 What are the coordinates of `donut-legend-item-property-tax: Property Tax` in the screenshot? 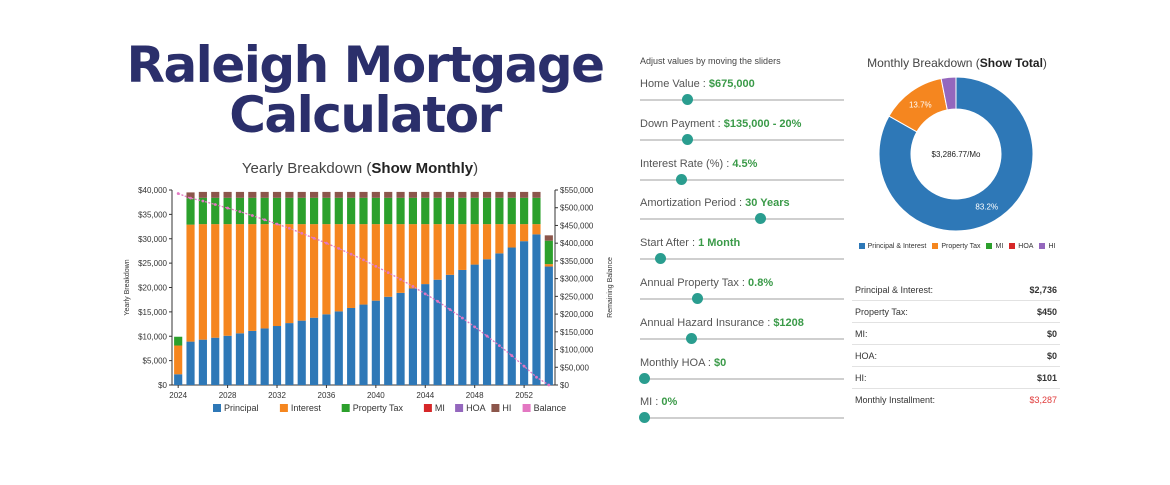 It's located at (956, 246).